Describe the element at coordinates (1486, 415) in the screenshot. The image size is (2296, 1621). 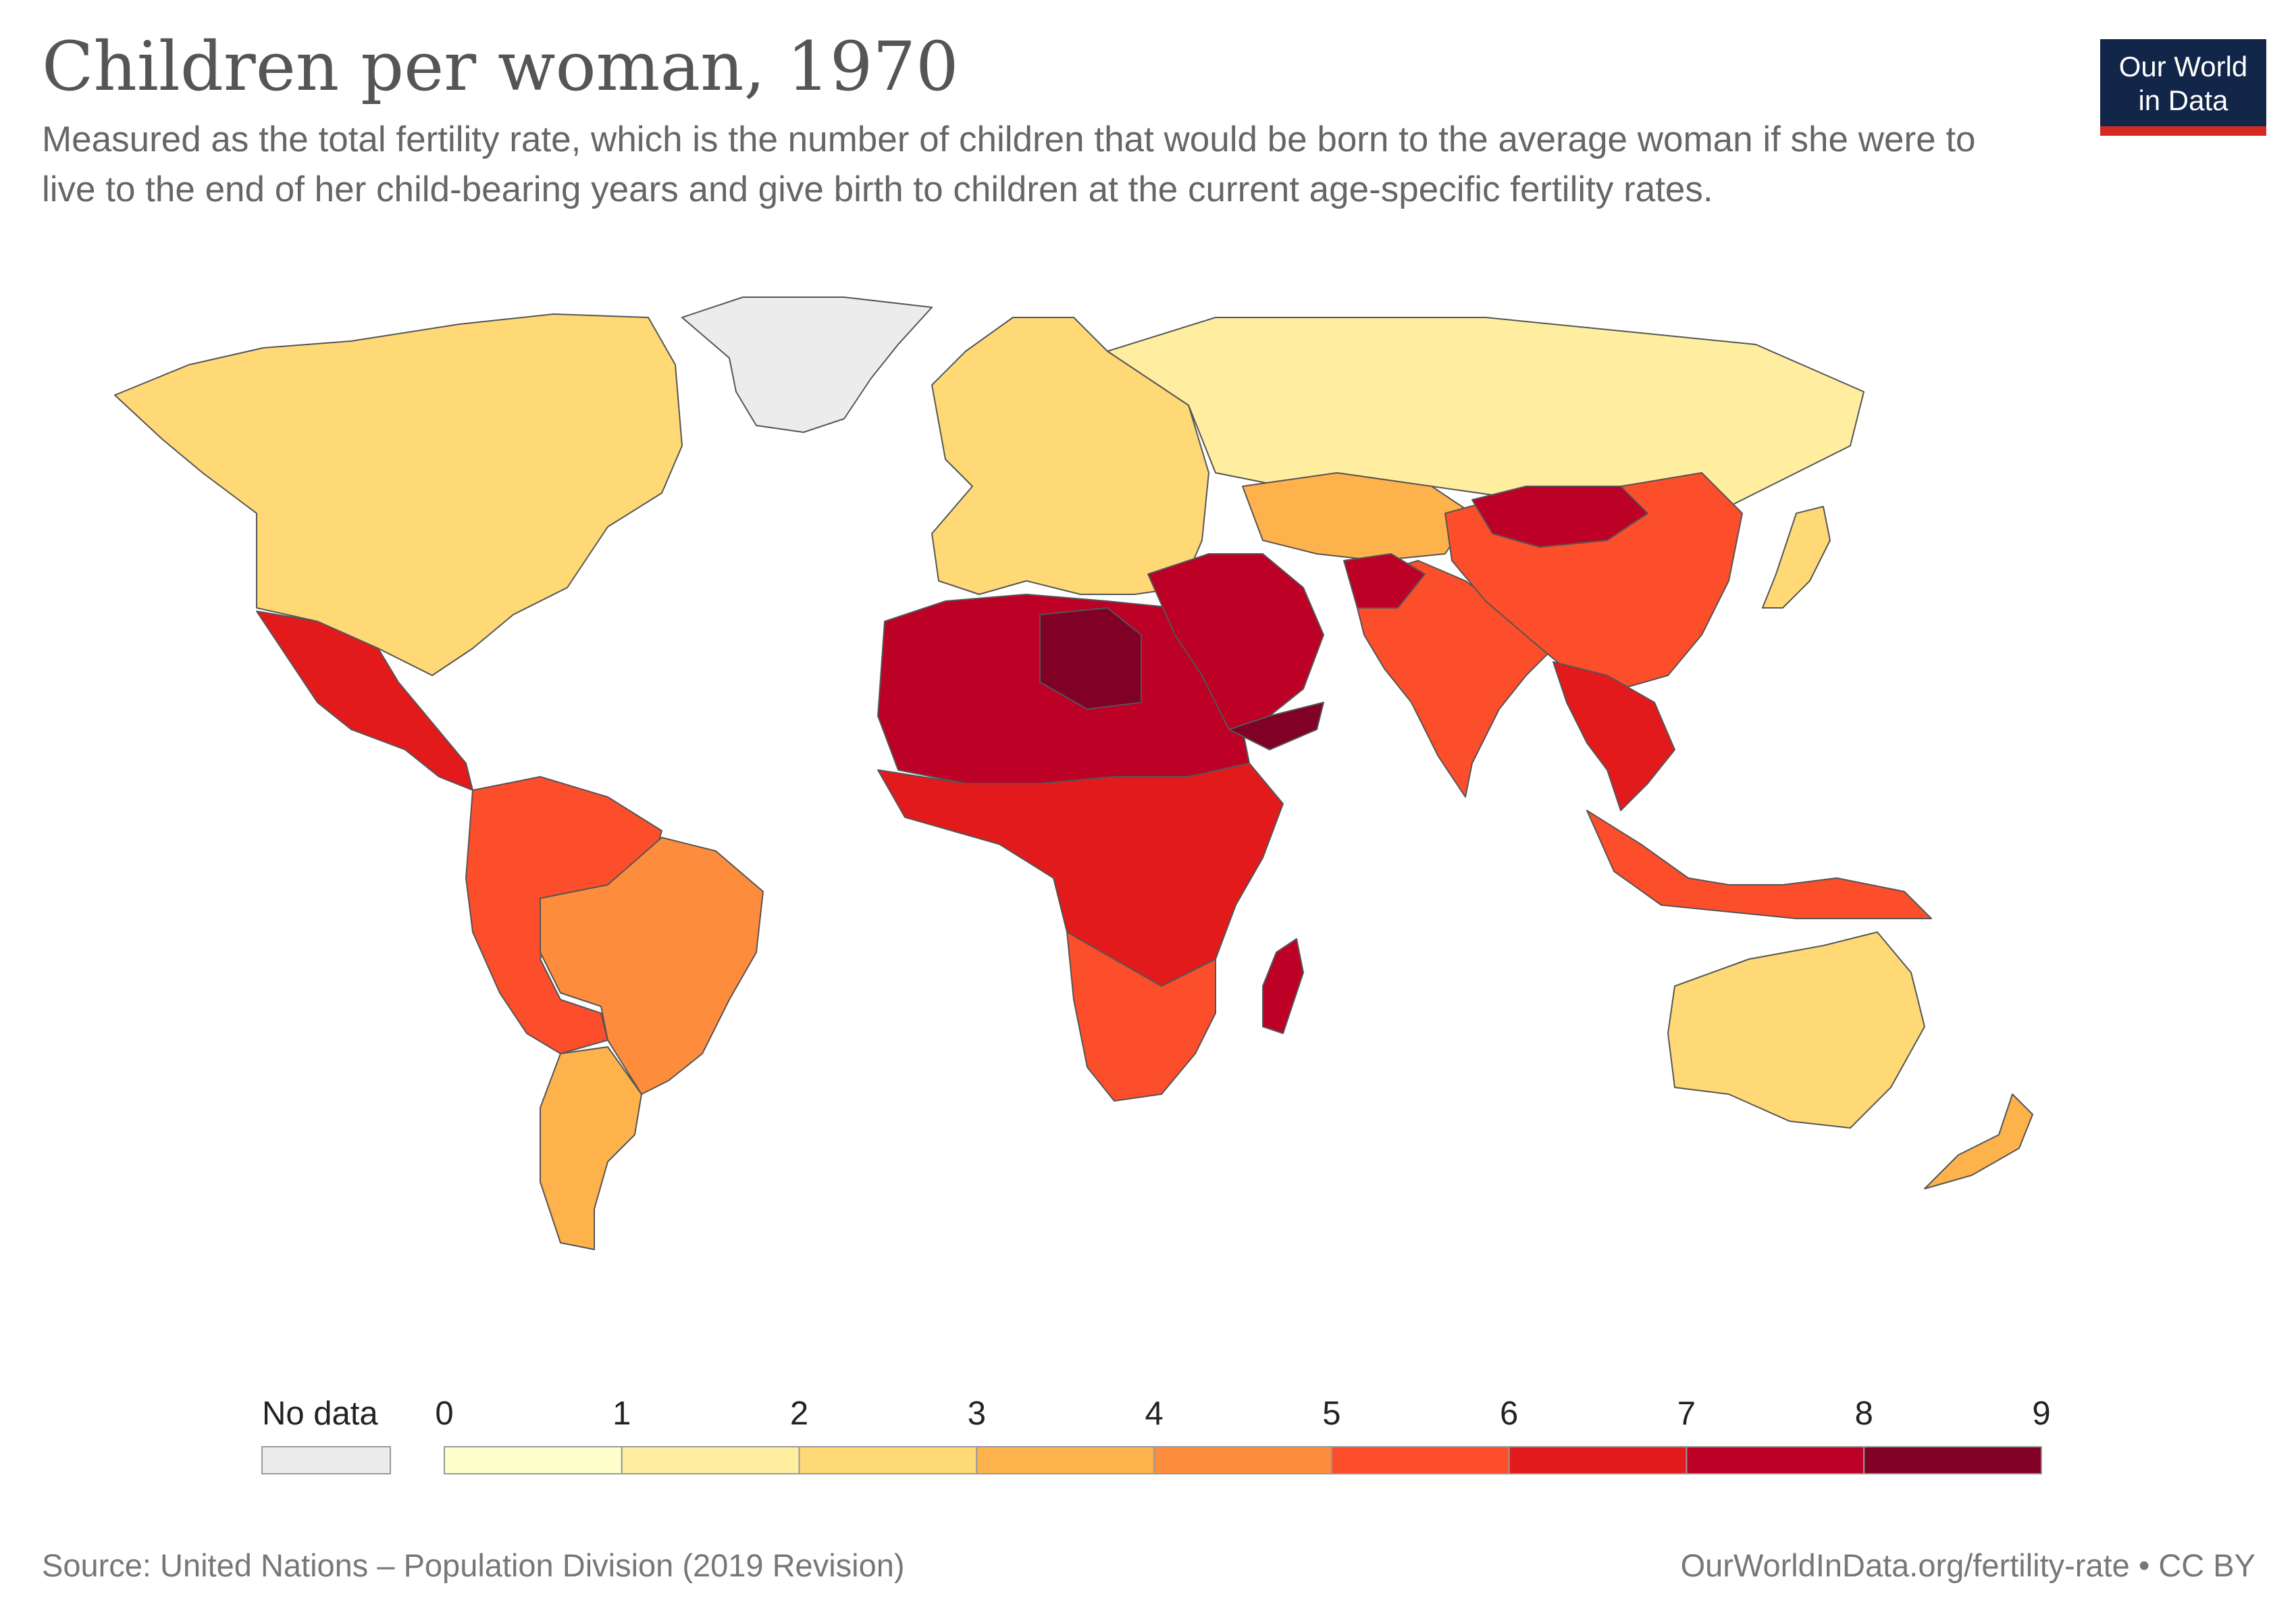
I see `region-russia` at that location.